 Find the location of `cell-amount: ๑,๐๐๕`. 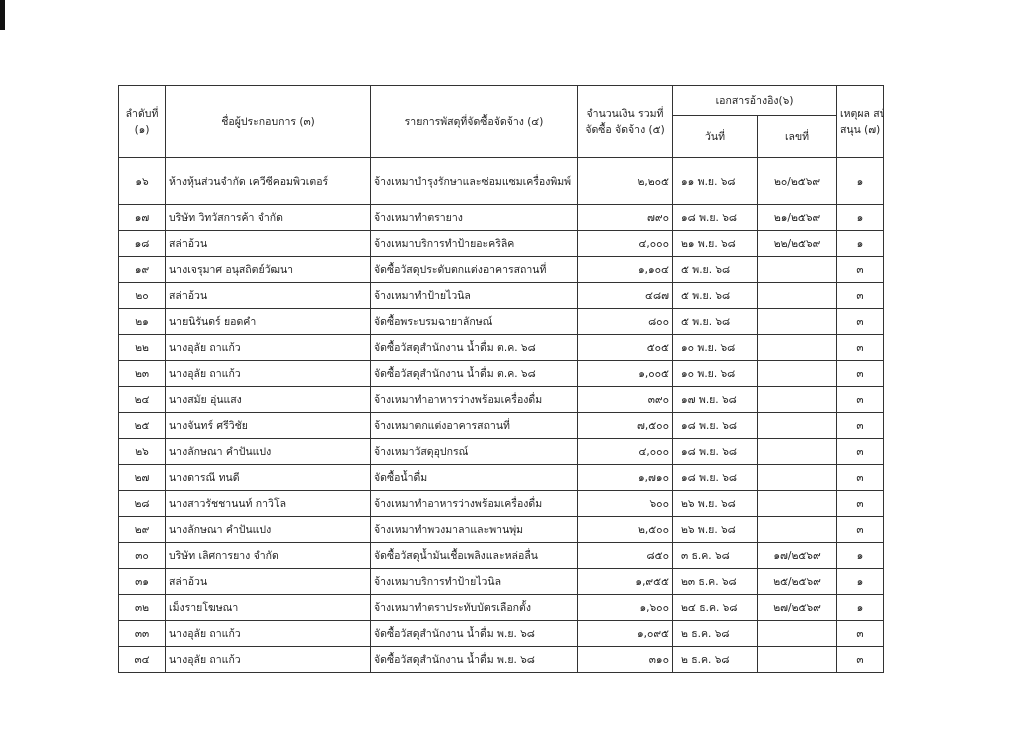

cell-amount: ๑,๐๐๕ is located at coordinates (625, 373).